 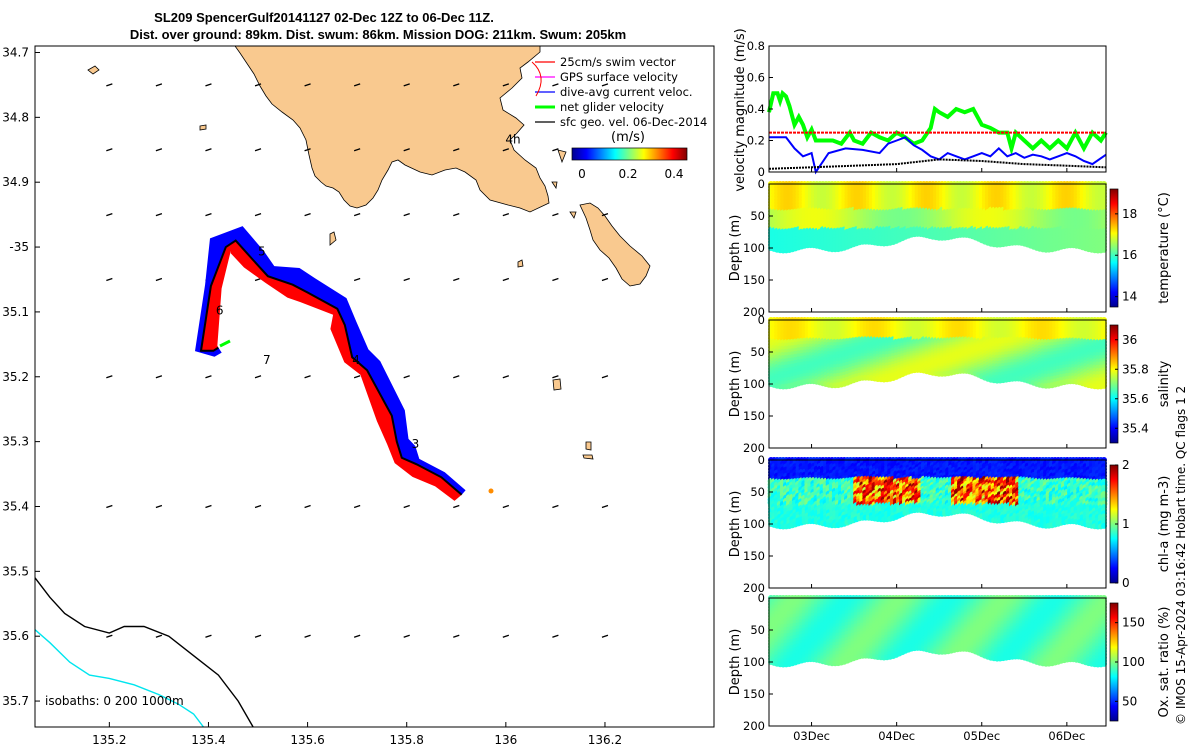 I want to click on day-marker-label: 6, so click(x=220, y=311).